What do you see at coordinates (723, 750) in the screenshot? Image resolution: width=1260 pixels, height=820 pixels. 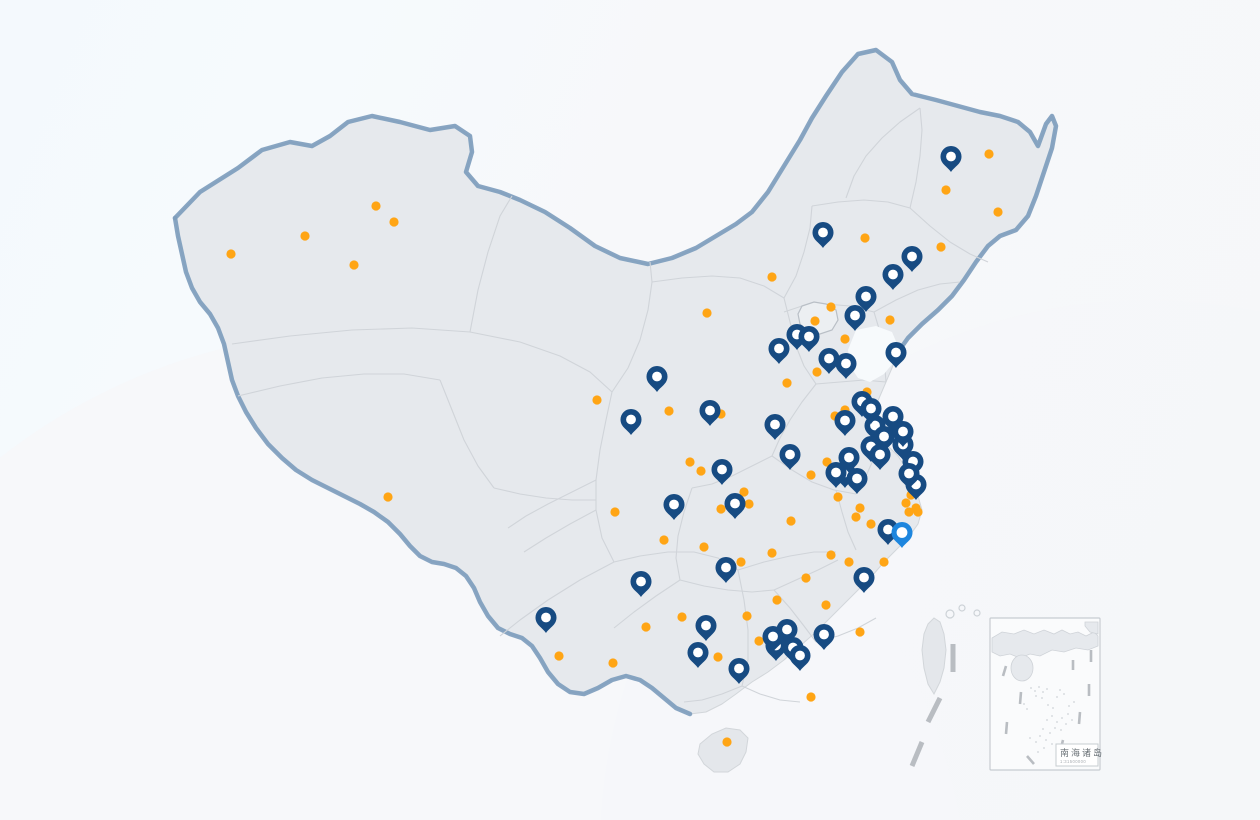 I see `hainan-island` at bounding box center [723, 750].